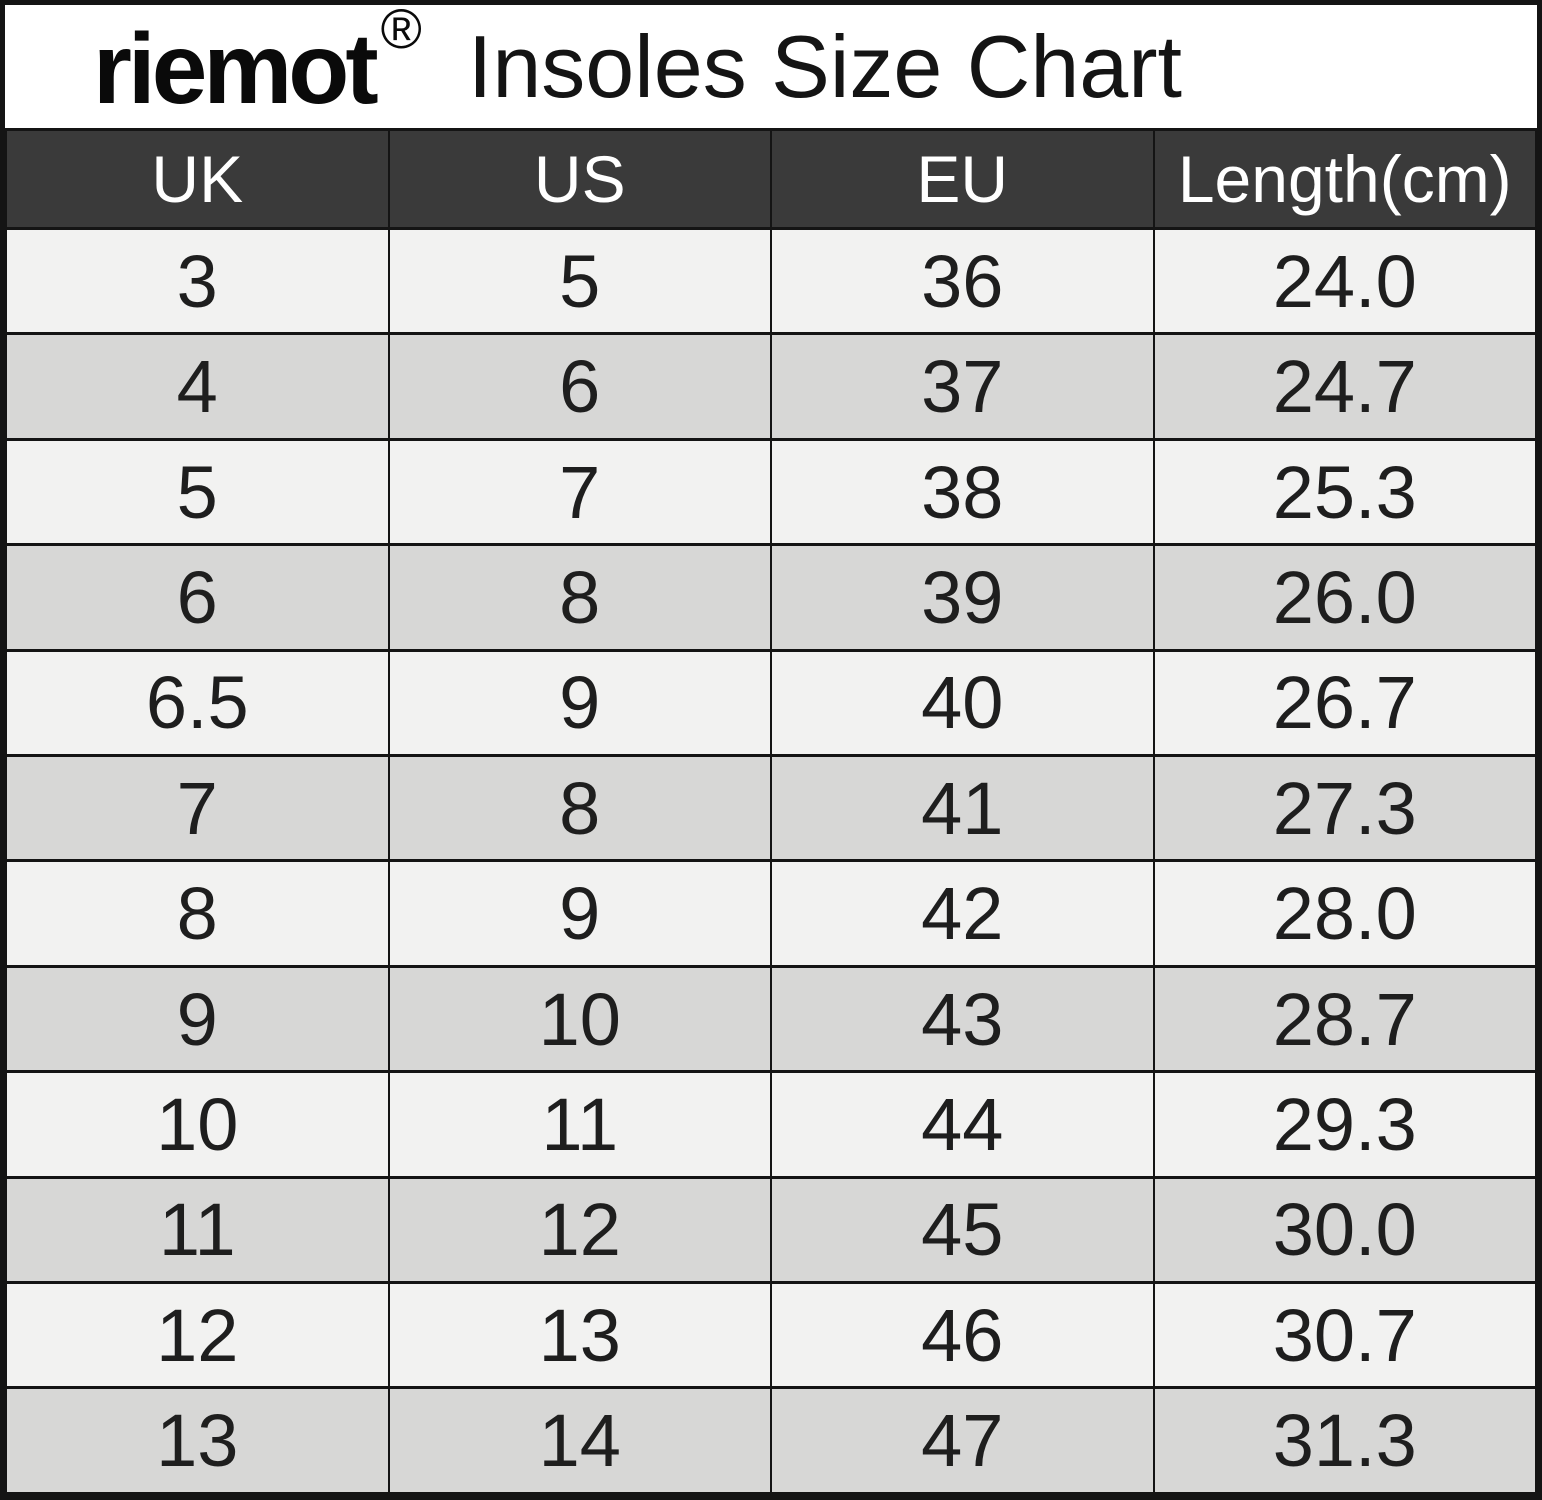 This screenshot has width=1542, height=1500. Describe the element at coordinates (962, 179) in the screenshot. I see `column-header-eu: EU` at that location.